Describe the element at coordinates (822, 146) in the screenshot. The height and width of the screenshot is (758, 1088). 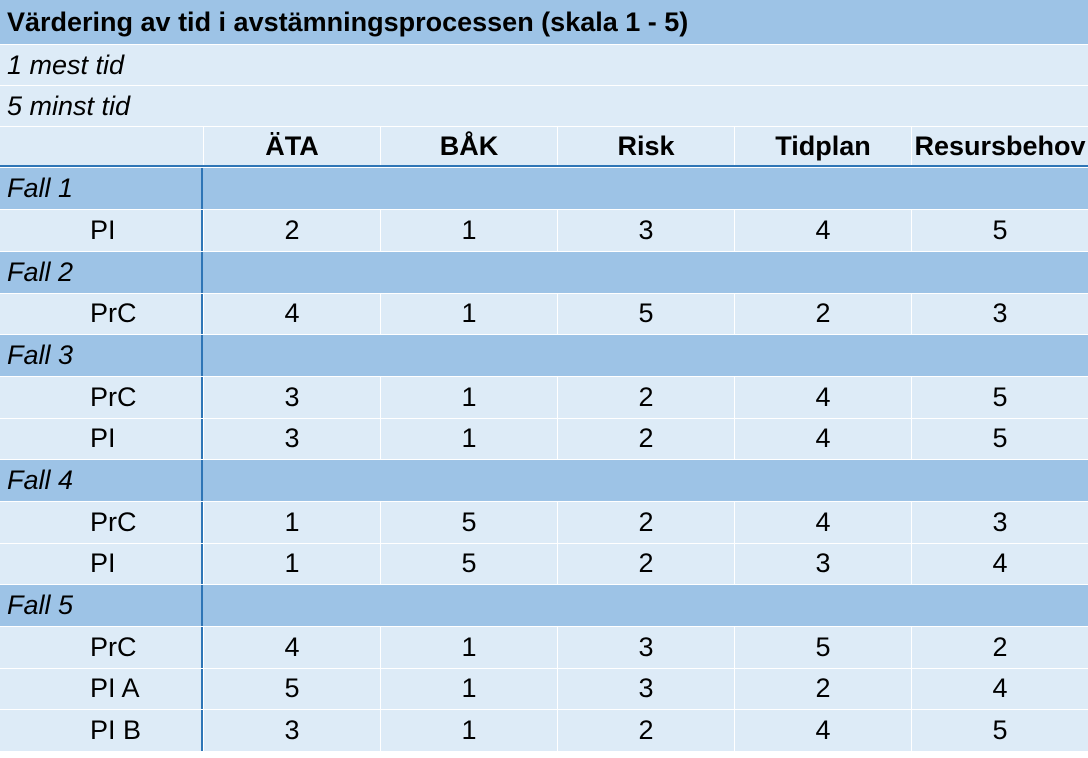
I see `column-header: Tidplan` at that location.